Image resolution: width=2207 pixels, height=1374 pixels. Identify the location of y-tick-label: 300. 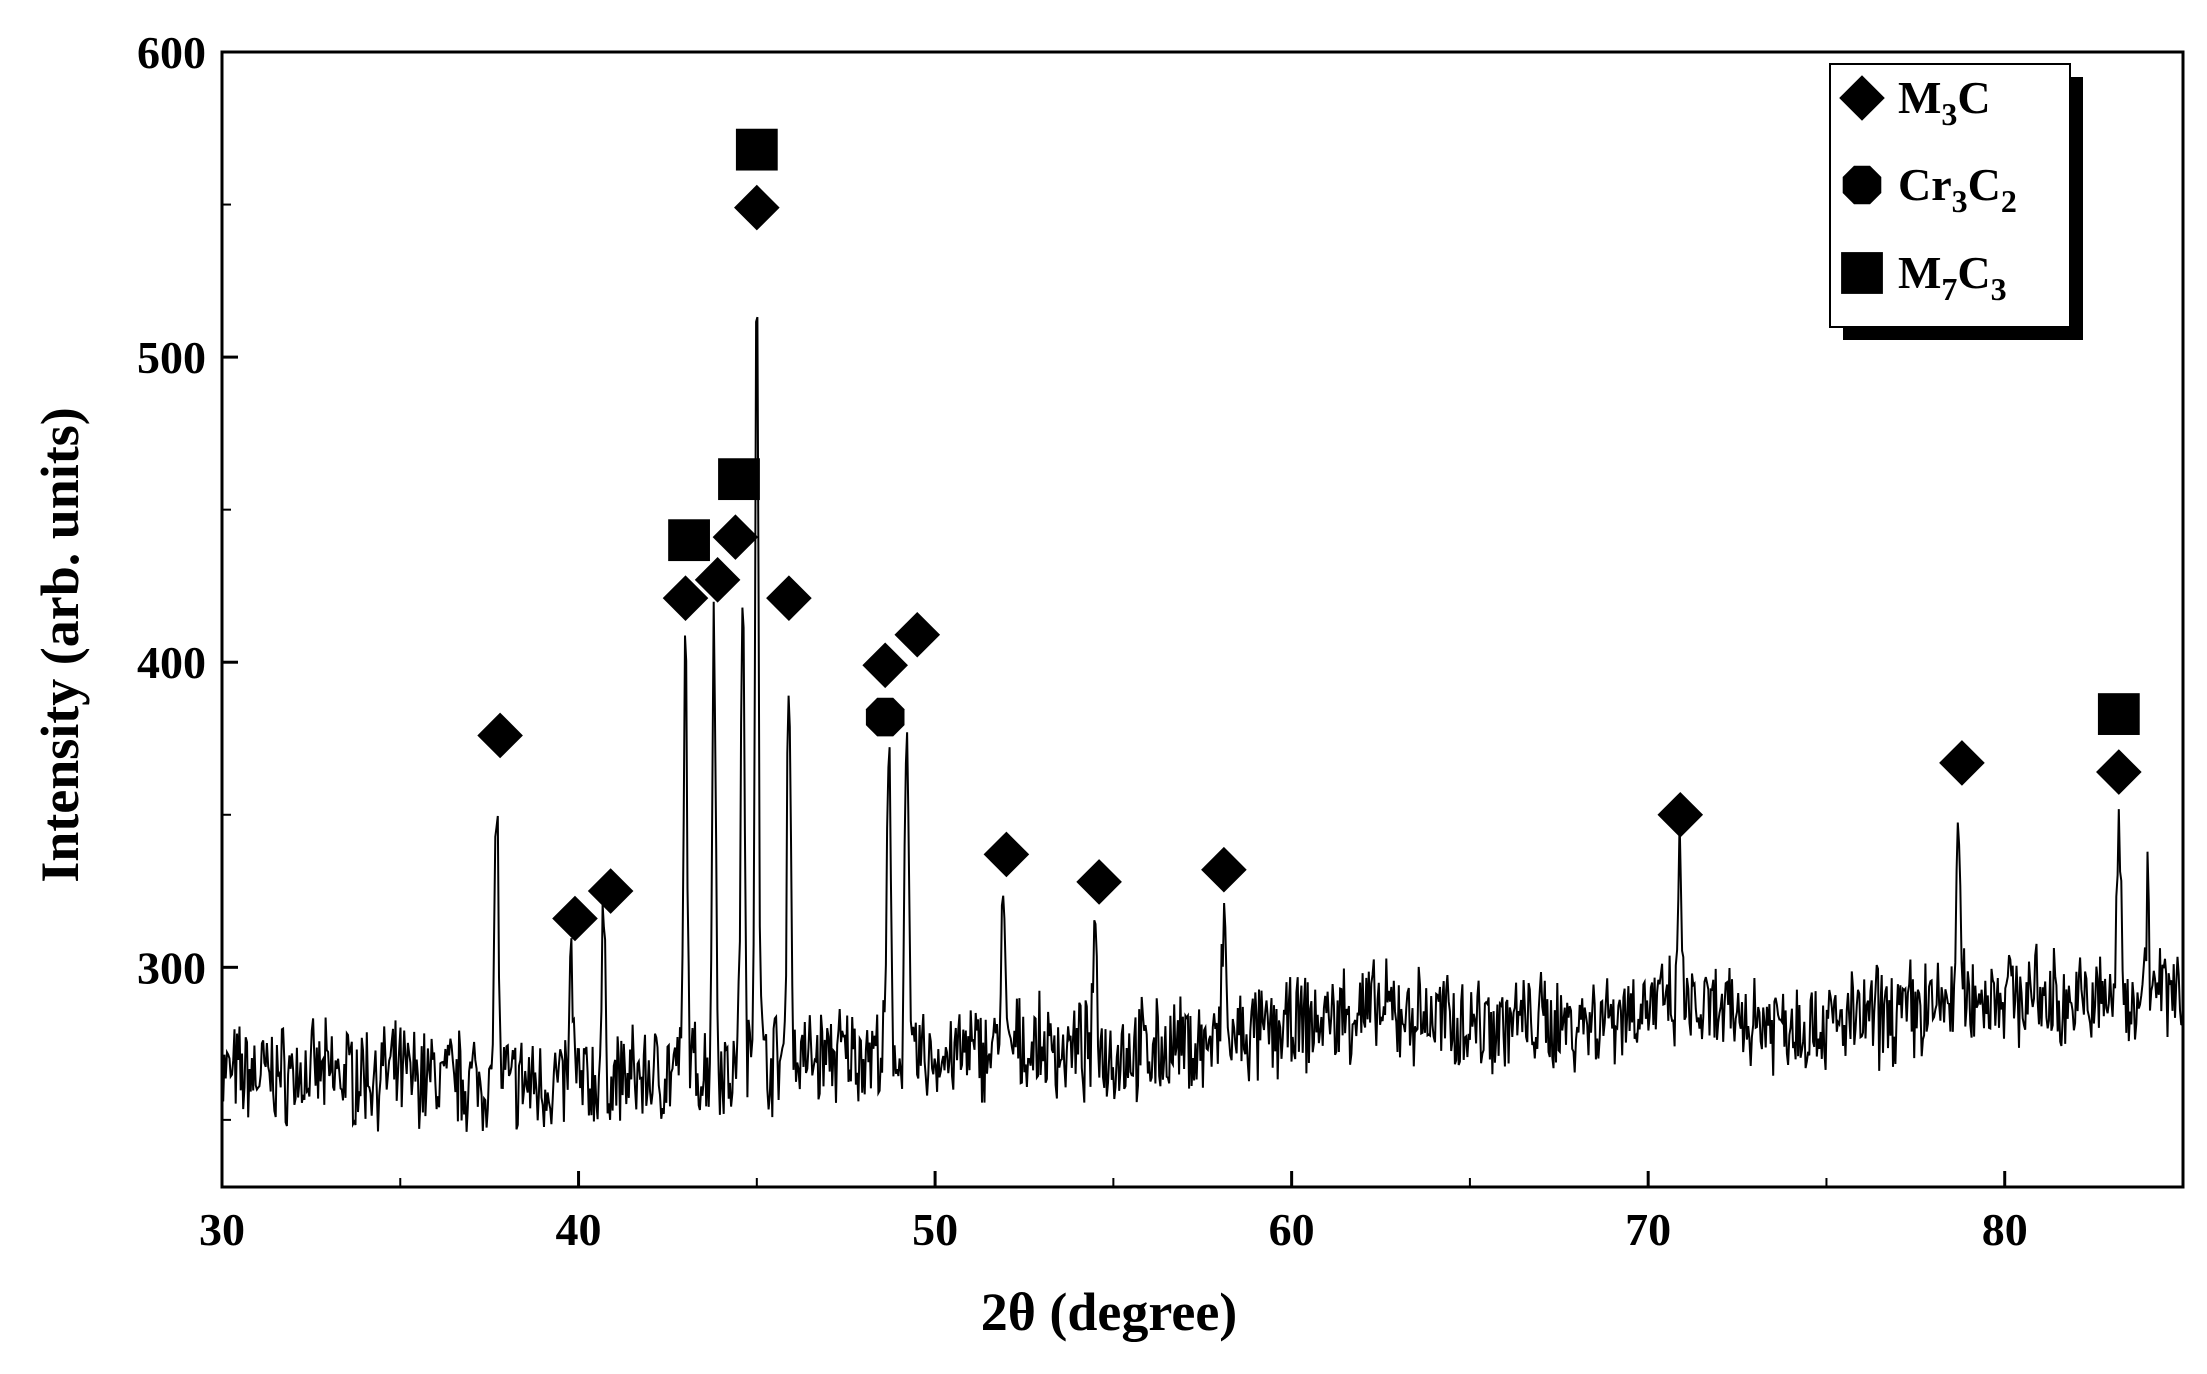
(171, 967).